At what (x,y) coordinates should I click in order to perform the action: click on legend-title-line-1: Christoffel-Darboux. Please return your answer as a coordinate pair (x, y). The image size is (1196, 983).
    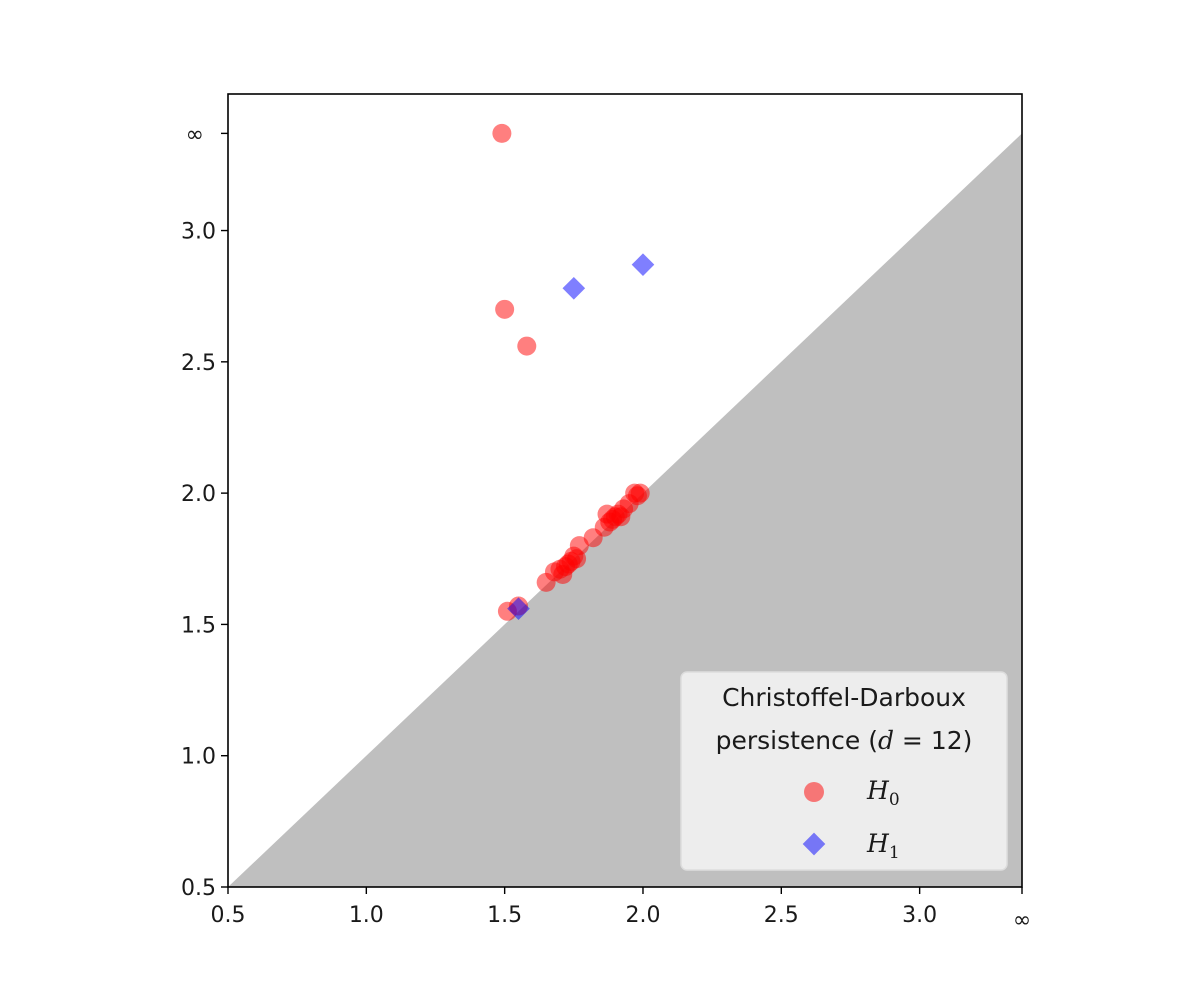
    Looking at the image, I should click on (844, 697).